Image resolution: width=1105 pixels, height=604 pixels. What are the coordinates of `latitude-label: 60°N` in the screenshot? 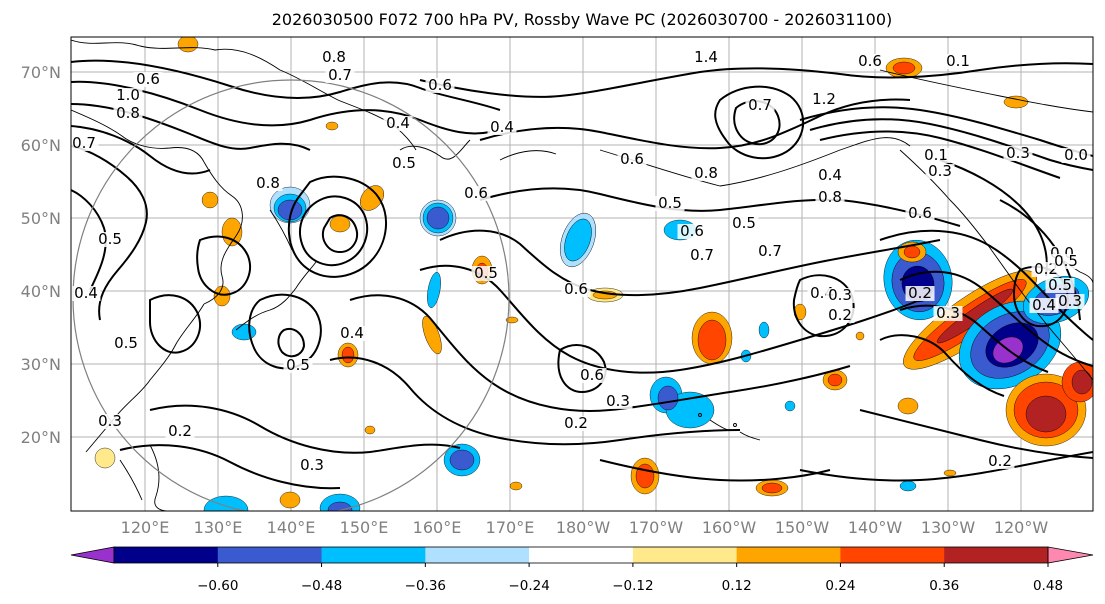 It's located at (41, 145).